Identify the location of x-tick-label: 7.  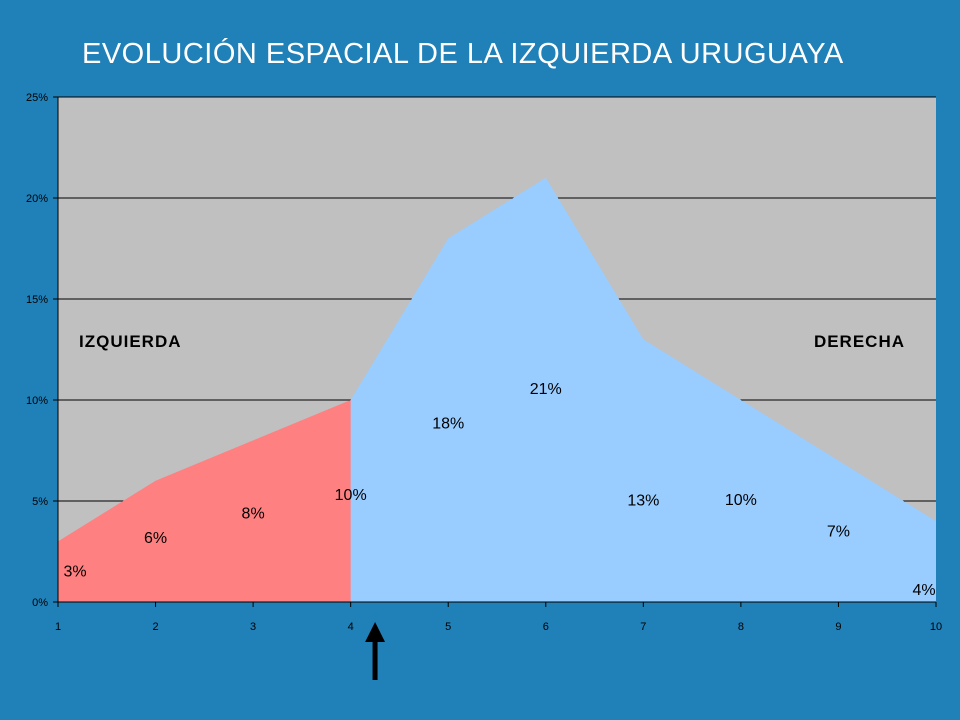
(643, 627).